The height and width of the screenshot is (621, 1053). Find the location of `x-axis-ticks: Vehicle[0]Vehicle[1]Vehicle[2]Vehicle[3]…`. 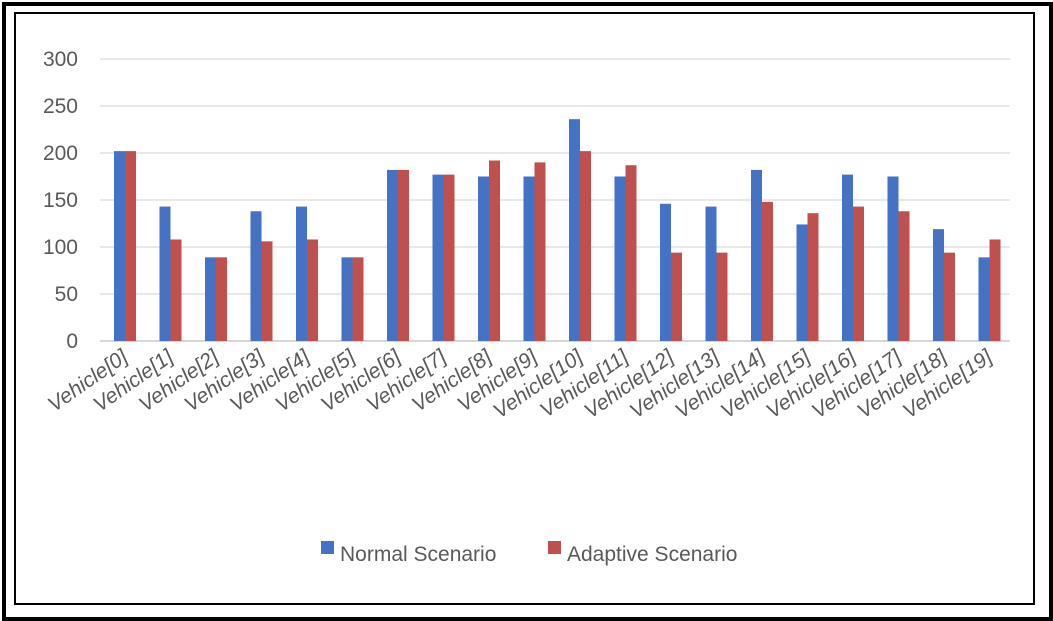

x-axis-ticks: Vehicle[0]Vehicle[1]Vehicle[2]Vehicle[3]… is located at coordinates (521, 384).